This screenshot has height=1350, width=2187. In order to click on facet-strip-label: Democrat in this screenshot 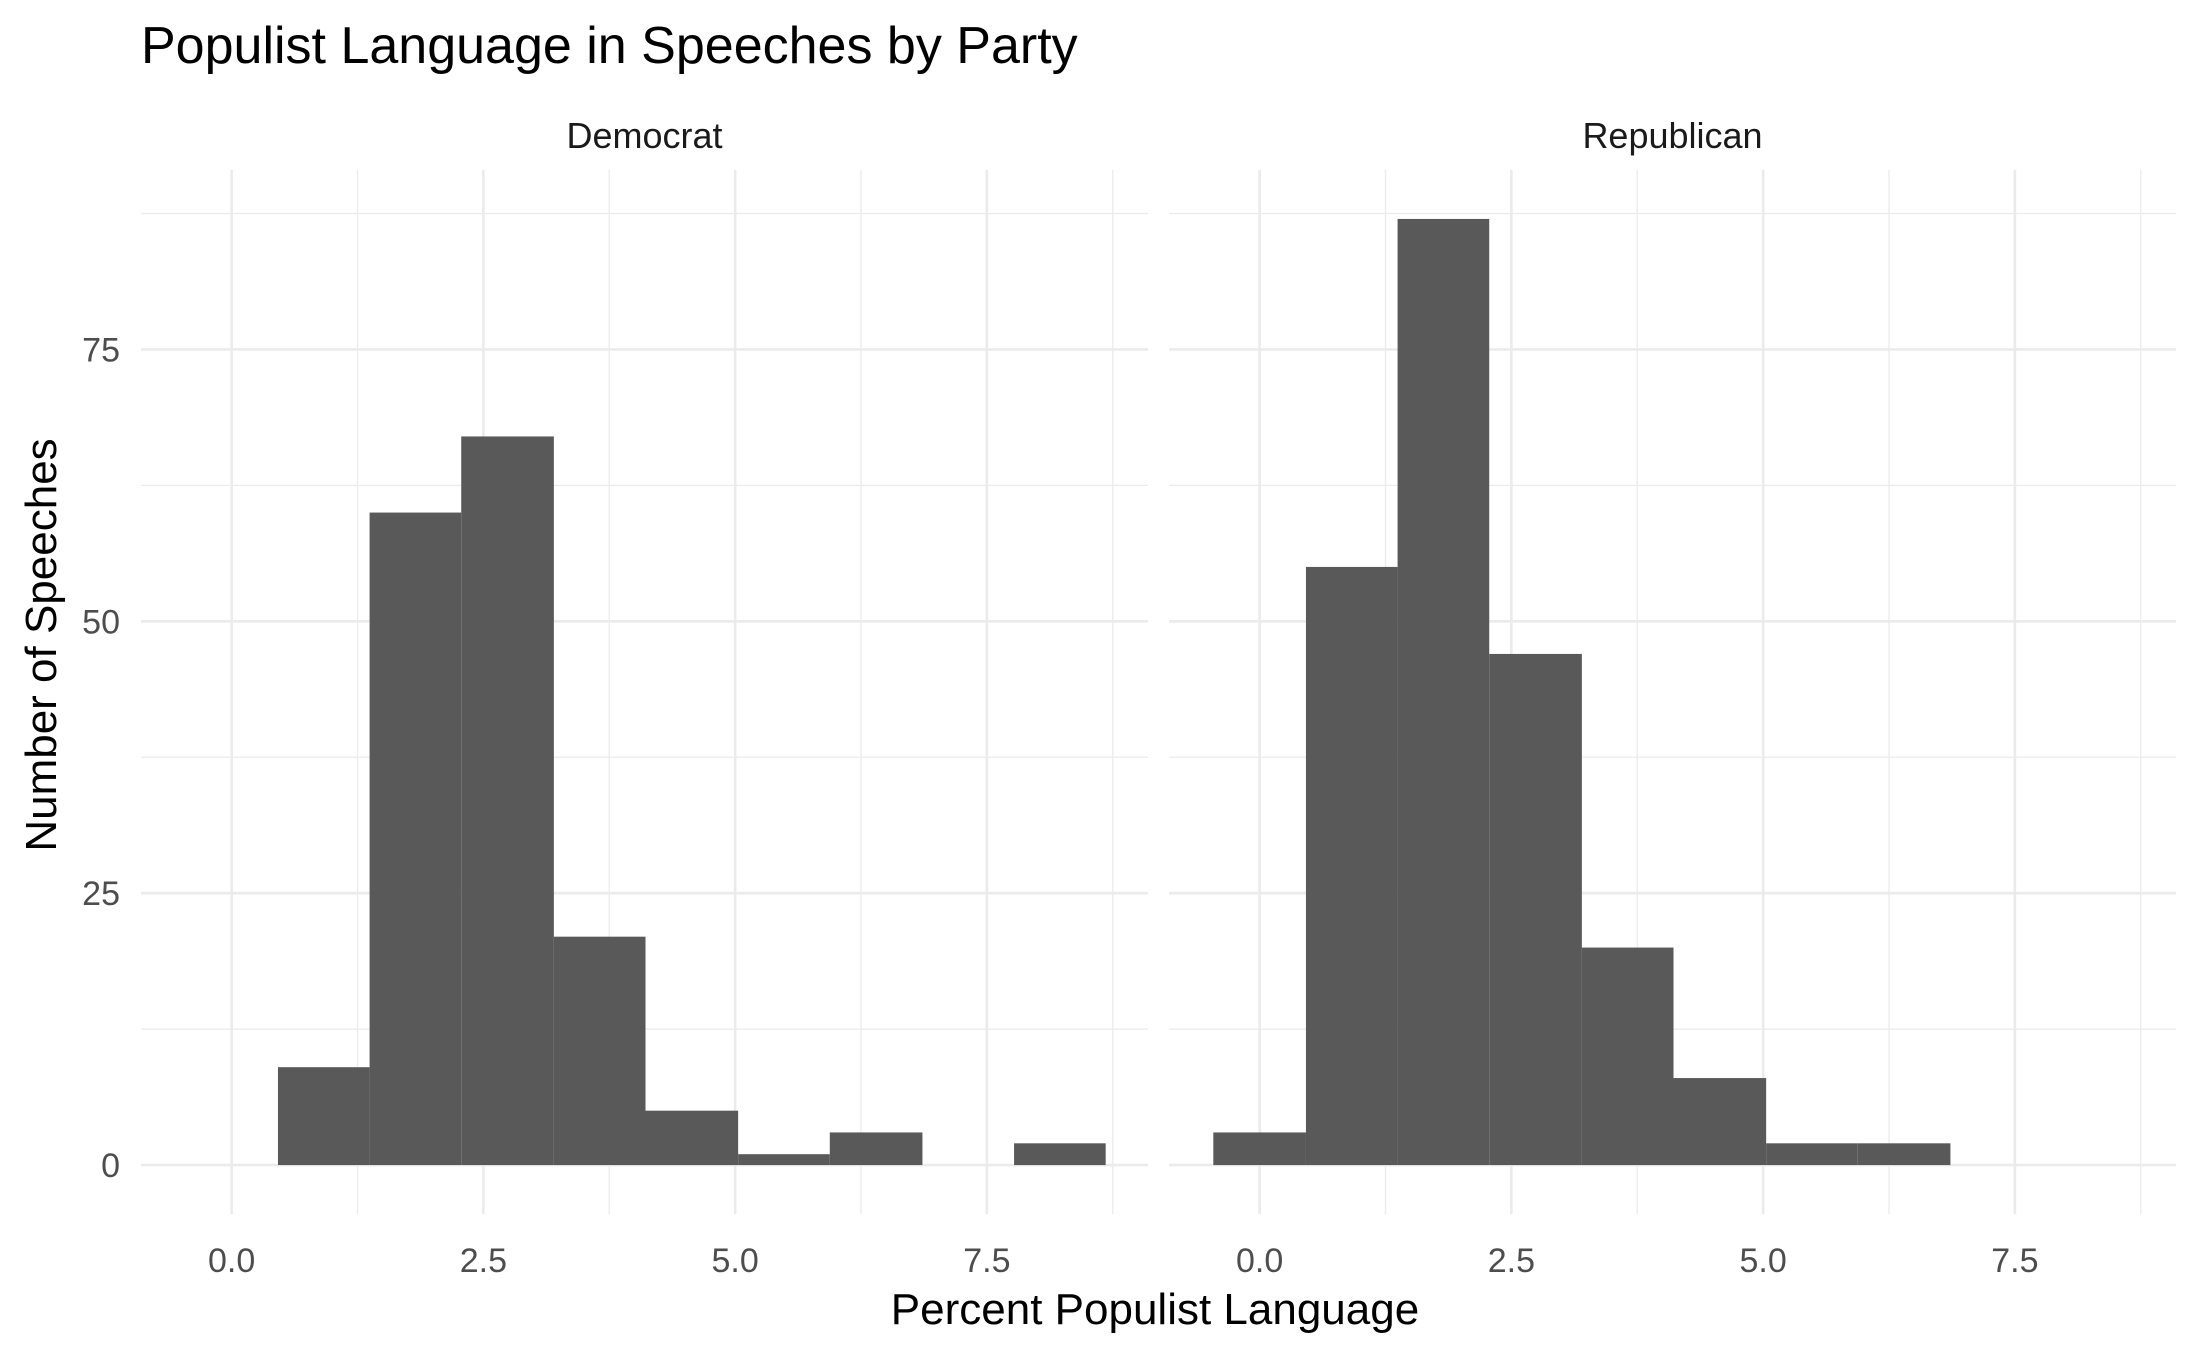, I will do `click(644, 135)`.